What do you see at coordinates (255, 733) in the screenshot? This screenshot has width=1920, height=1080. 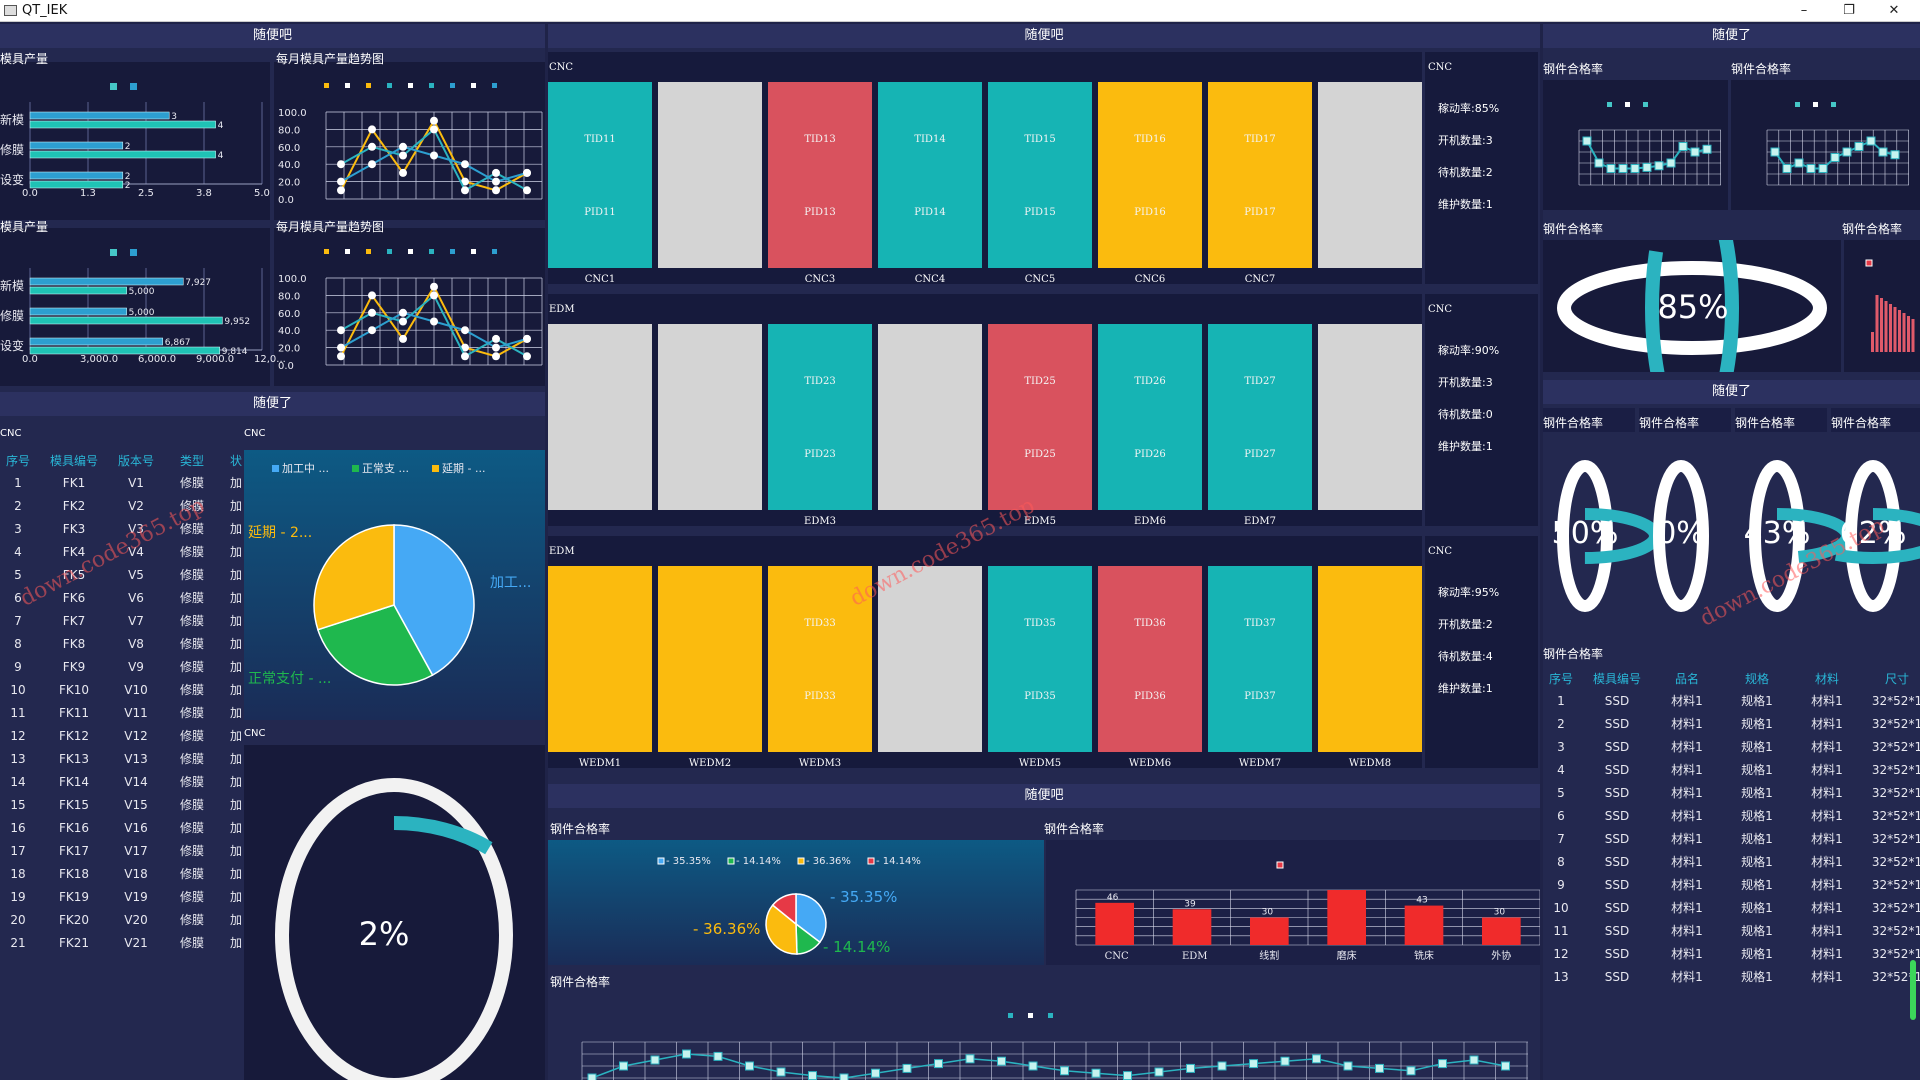 I see `cnc-label-c: CNC` at bounding box center [255, 733].